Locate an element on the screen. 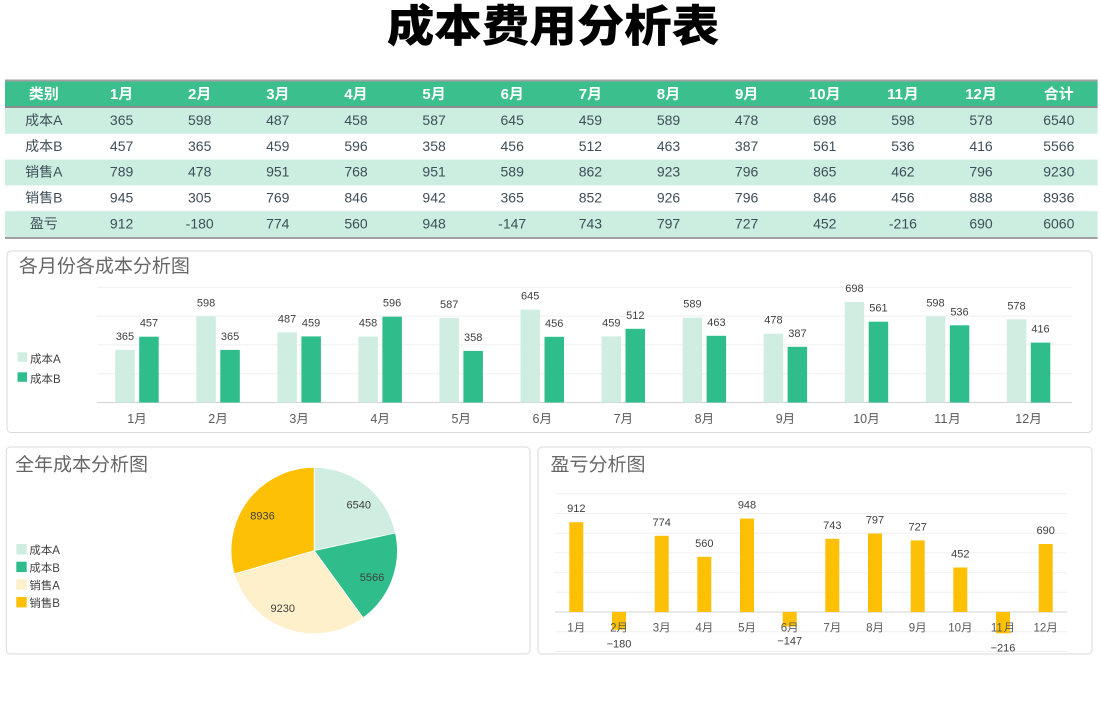 The height and width of the screenshot is (714, 1101). svg-text: 589 is located at coordinates (513, 172).